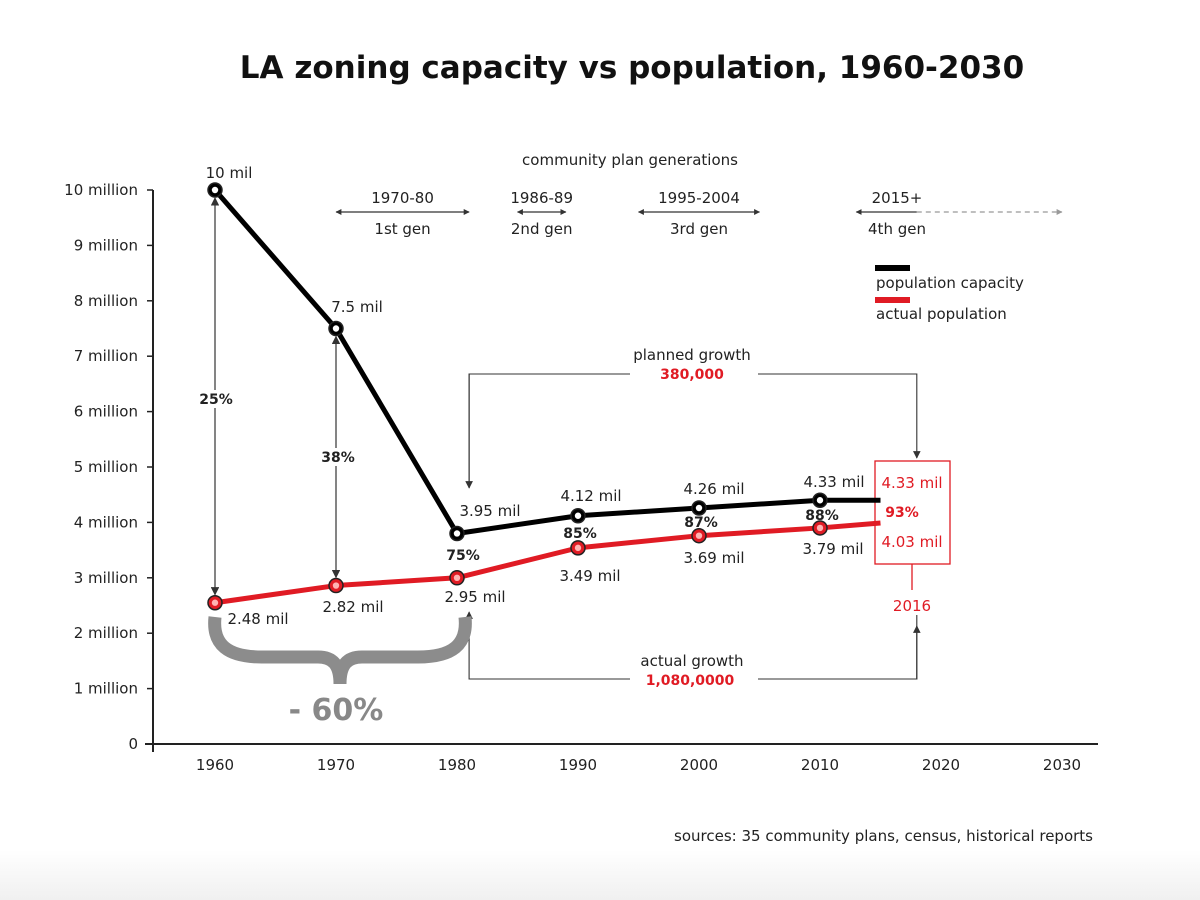 This screenshot has width=1200, height=900. I want to click on y-tick-label: 0, so click(133, 744).